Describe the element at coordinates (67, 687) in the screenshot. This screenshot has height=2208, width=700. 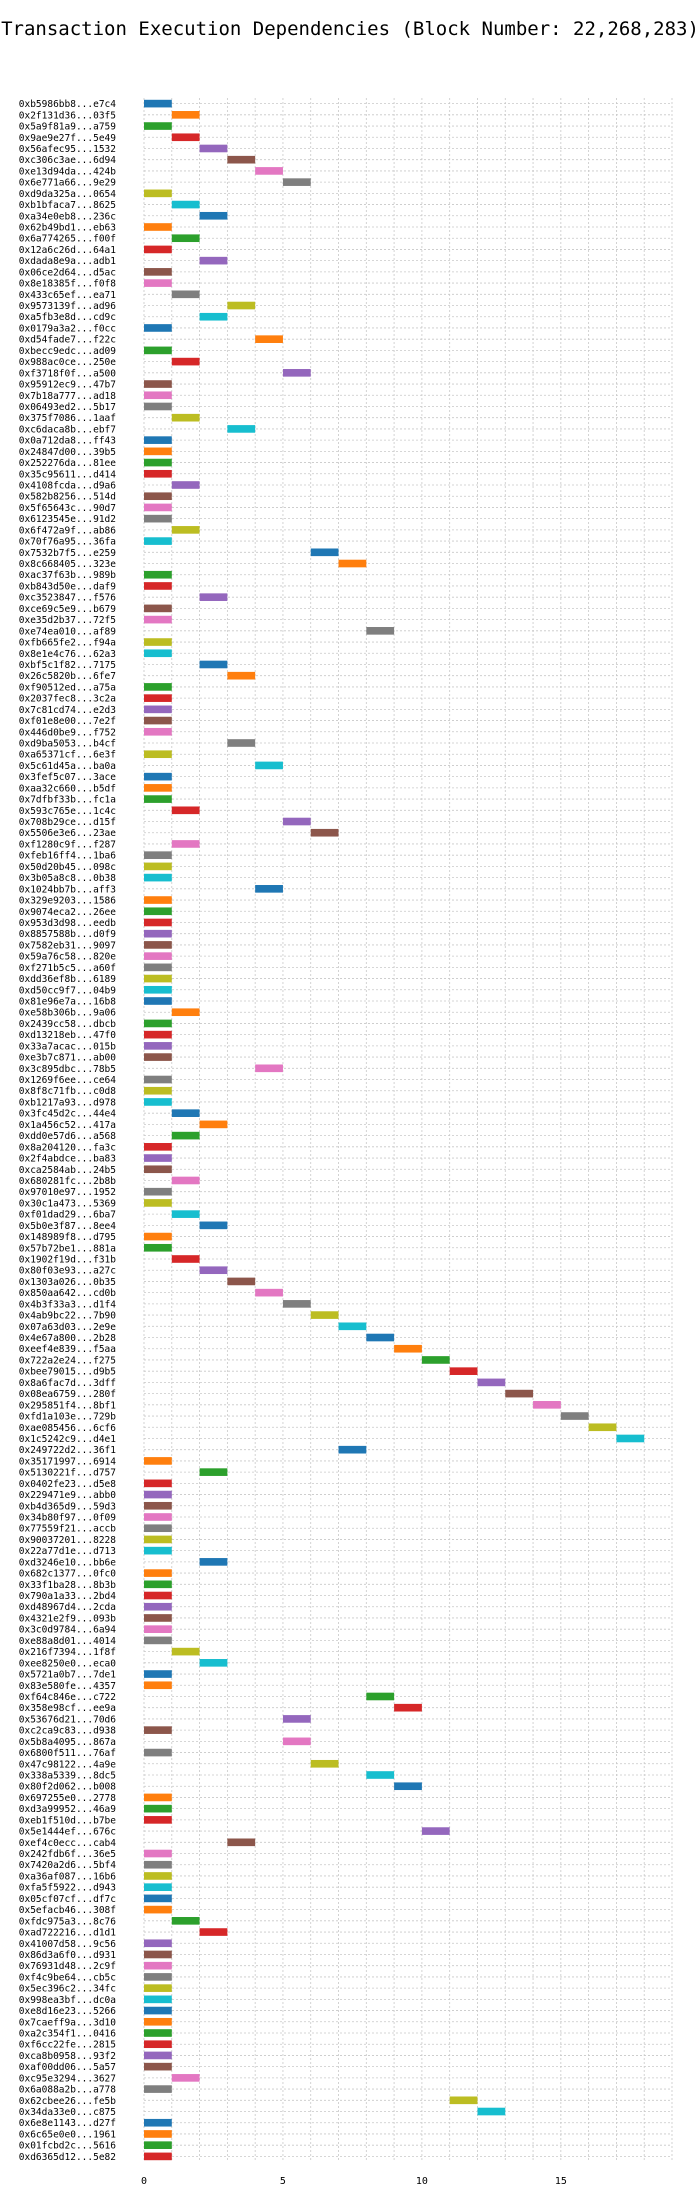
I see `y-tick-label: 0xf90512ed...a75a` at that location.